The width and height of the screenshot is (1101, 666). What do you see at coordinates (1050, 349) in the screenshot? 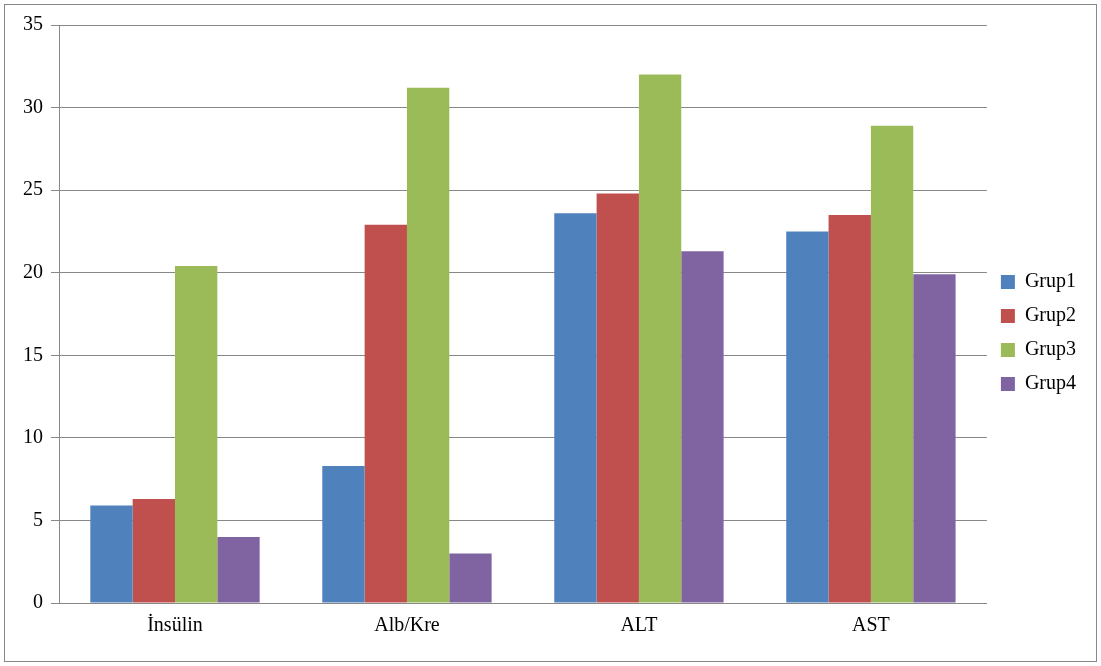
I see `legend-label: Grup3` at bounding box center [1050, 349].